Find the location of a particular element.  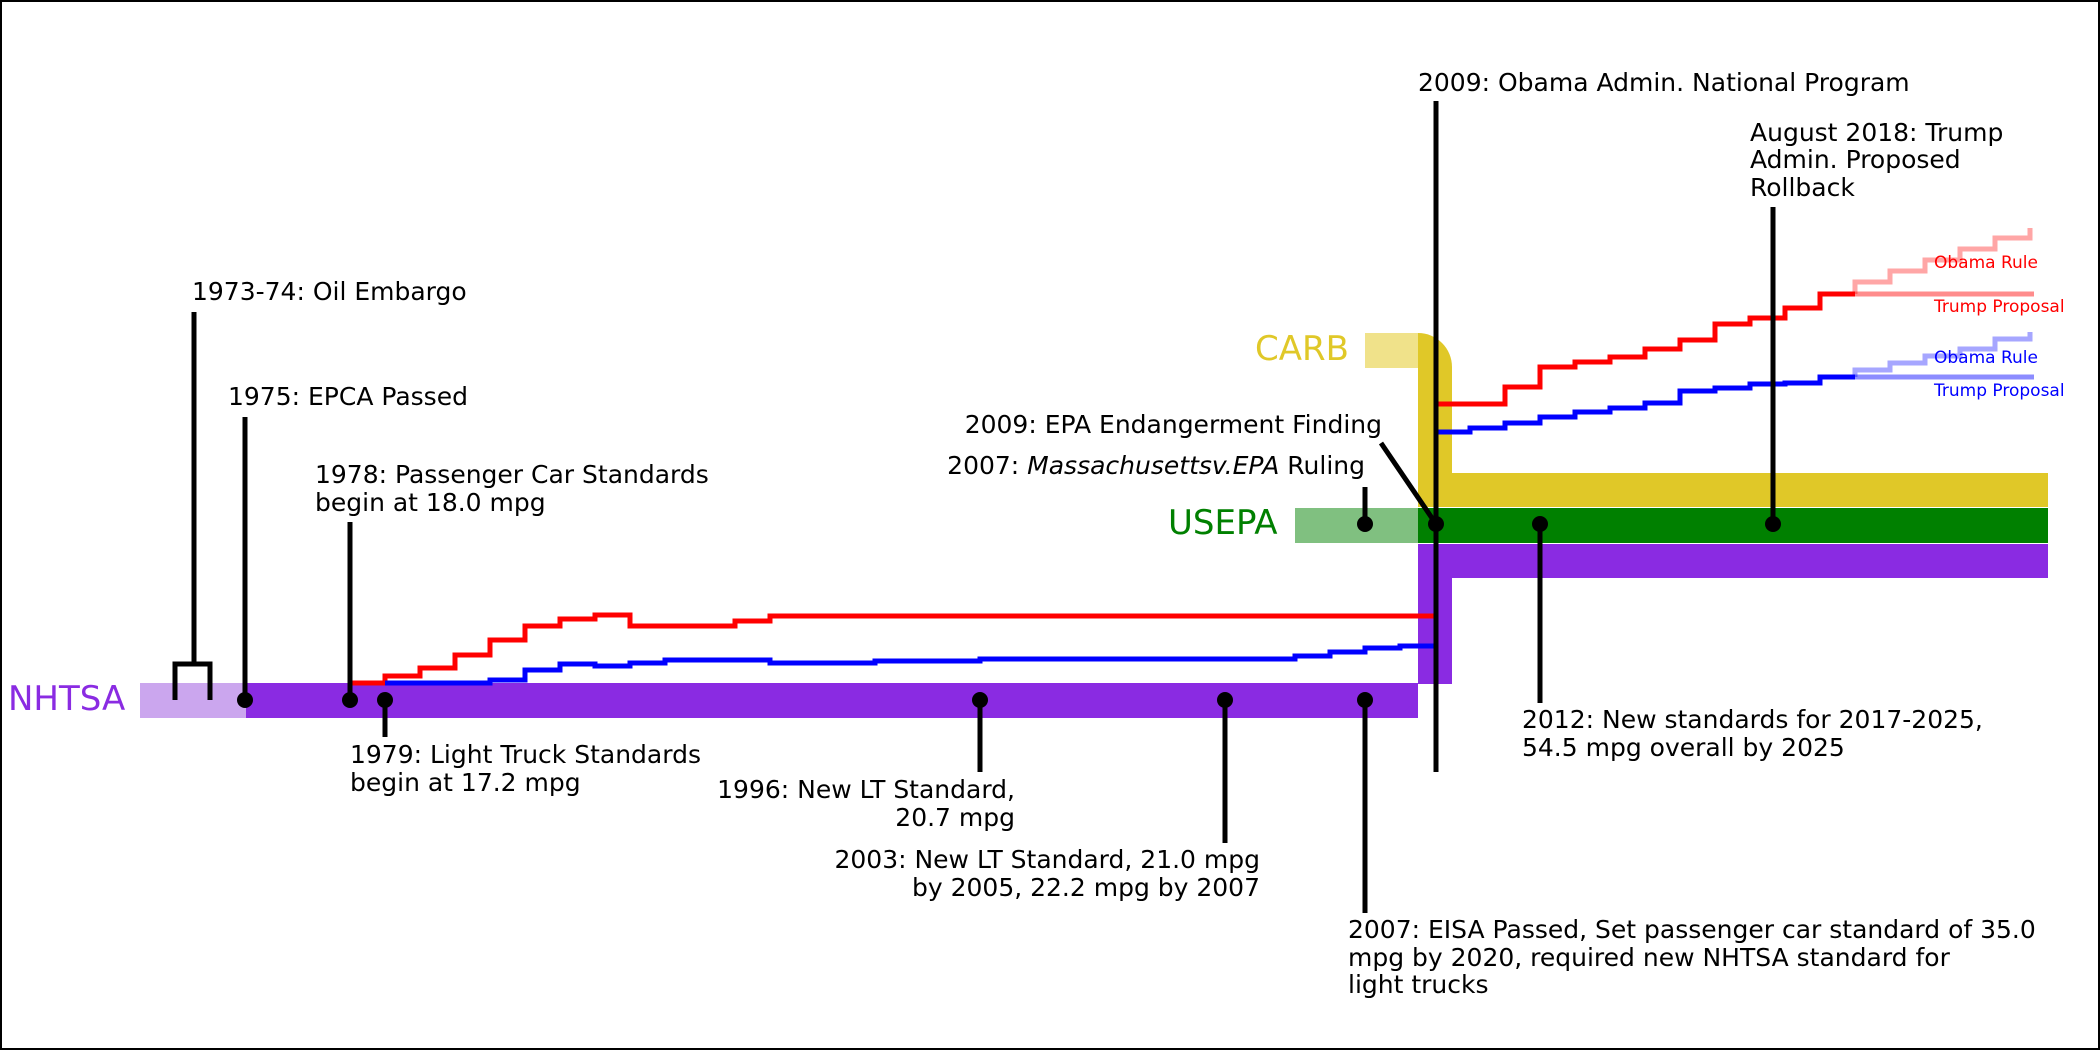

lt-1996-label-line1: 1996: New LT Standard, is located at coordinates (866, 789).